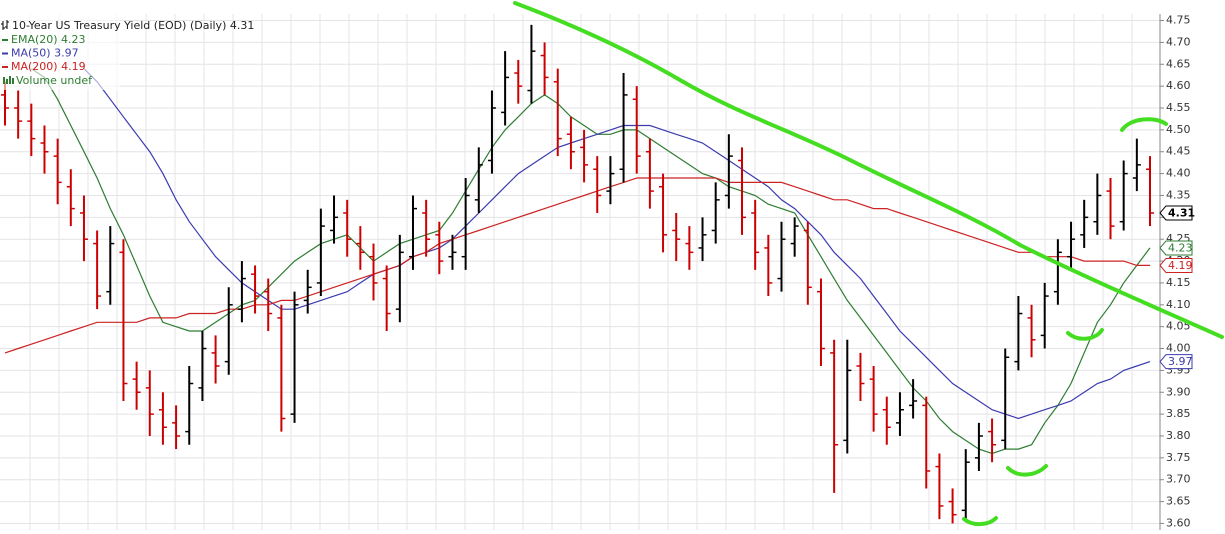 The image size is (1225, 534). Describe the element at coordinates (1178, 479) in the screenshot. I see `y-tick-label: 3.70` at that location.